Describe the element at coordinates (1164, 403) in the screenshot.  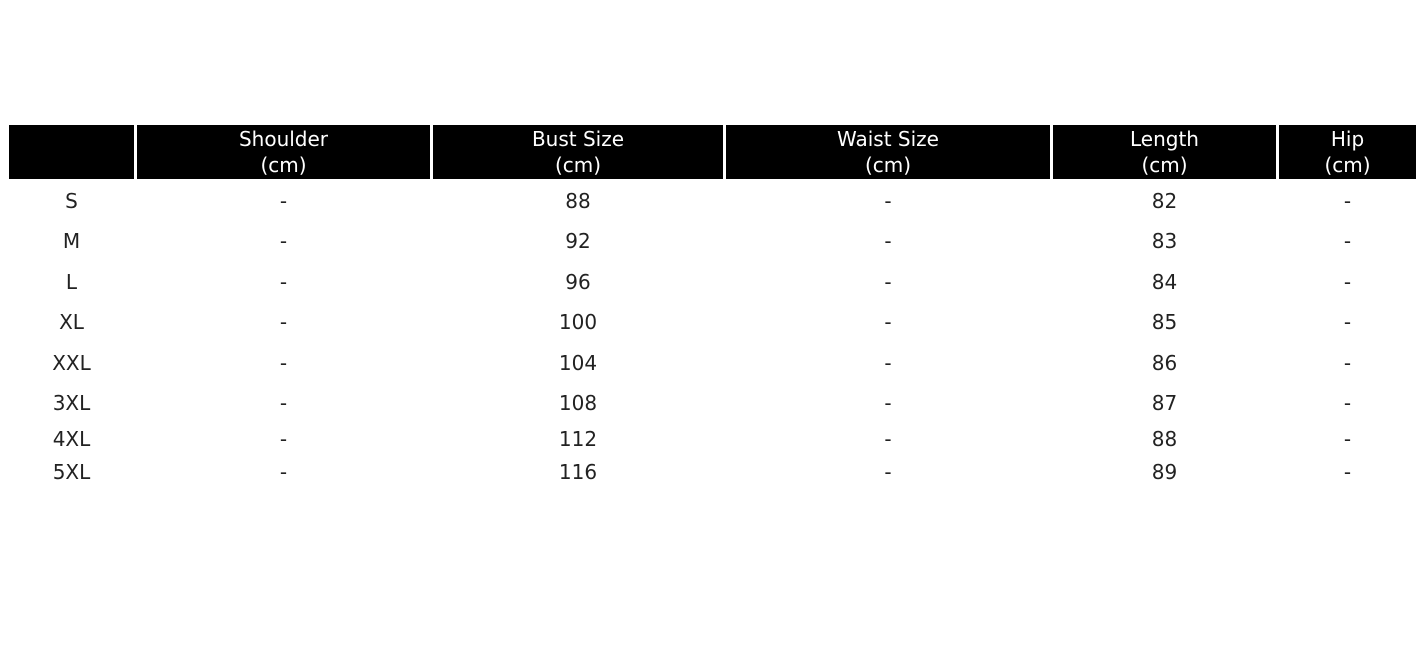
I see `table-cell: 87` at that location.